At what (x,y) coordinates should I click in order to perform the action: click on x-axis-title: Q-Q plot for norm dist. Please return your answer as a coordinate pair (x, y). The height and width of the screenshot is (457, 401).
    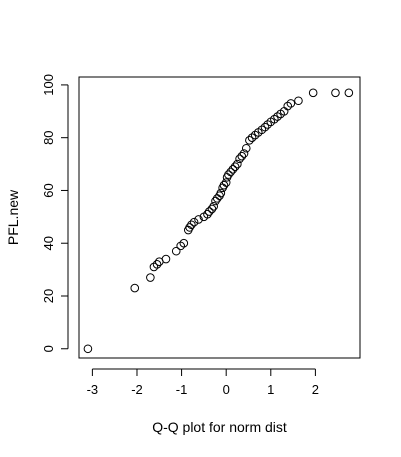
    Looking at the image, I should click on (219, 427).